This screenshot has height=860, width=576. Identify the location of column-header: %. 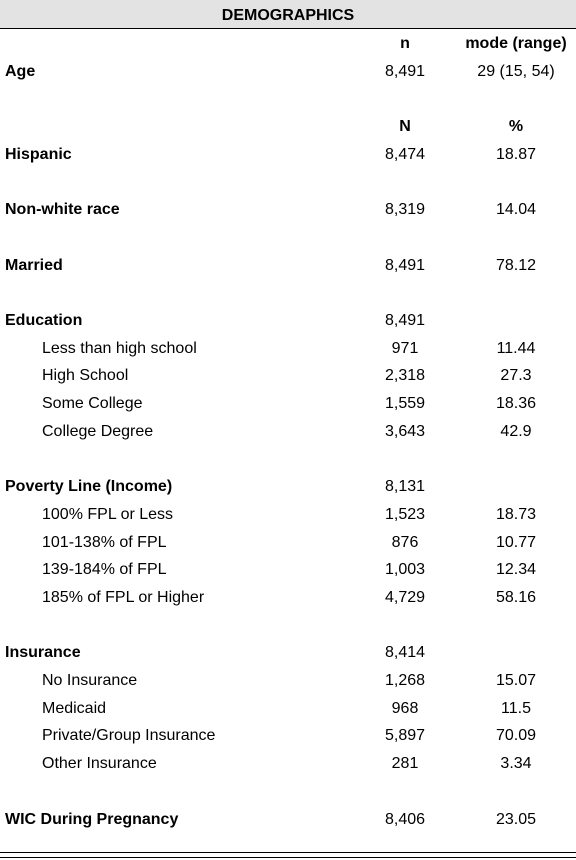
(516, 126).